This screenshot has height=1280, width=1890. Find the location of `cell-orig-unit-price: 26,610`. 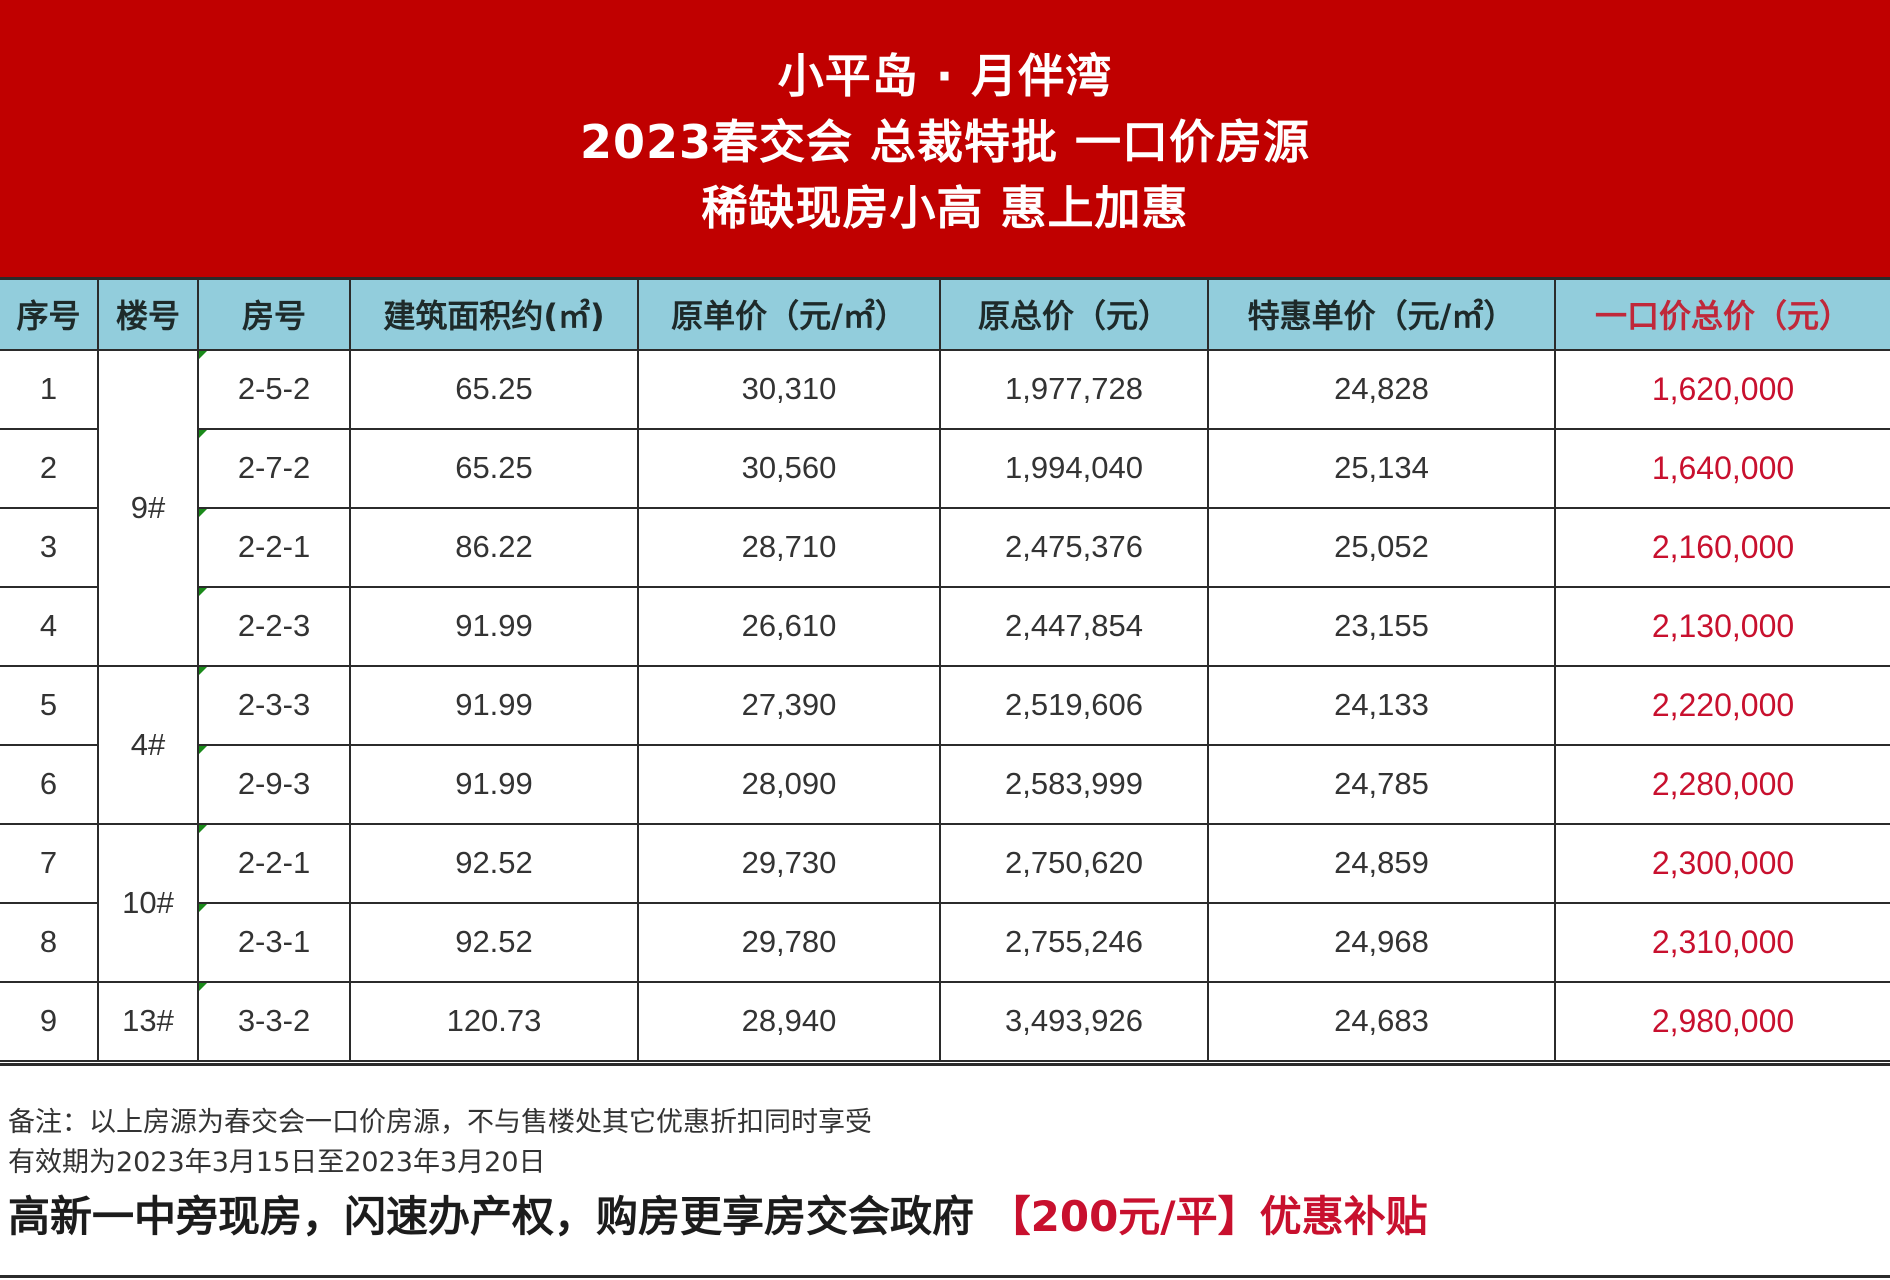

cell-orig-unit-price: 26,610 is located at coordinates (789, 626).